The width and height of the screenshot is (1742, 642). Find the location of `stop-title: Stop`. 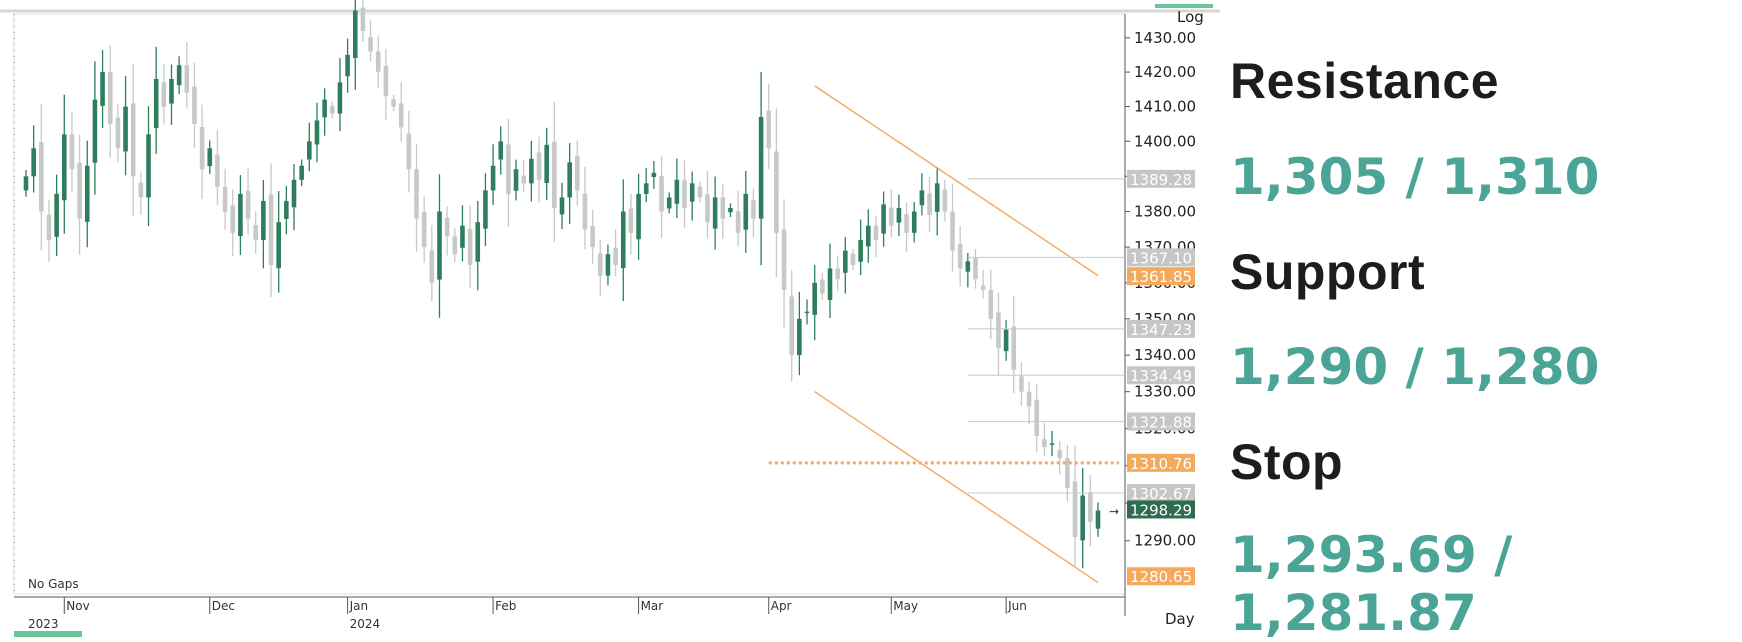

stop-title: Stop is located at coordinates (1287, 462).